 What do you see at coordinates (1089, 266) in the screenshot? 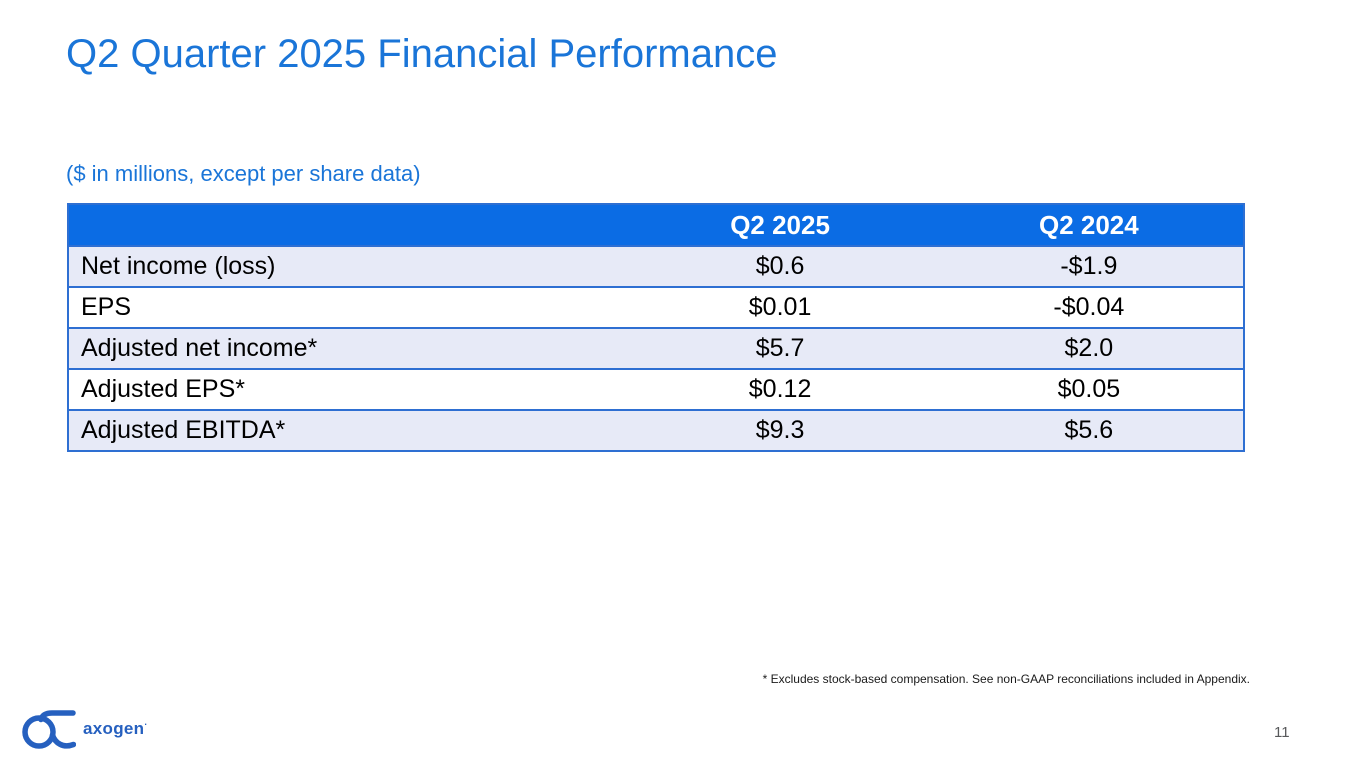
I see `value-q2-2024: -$1.9` at bounding box center [1089, 266].